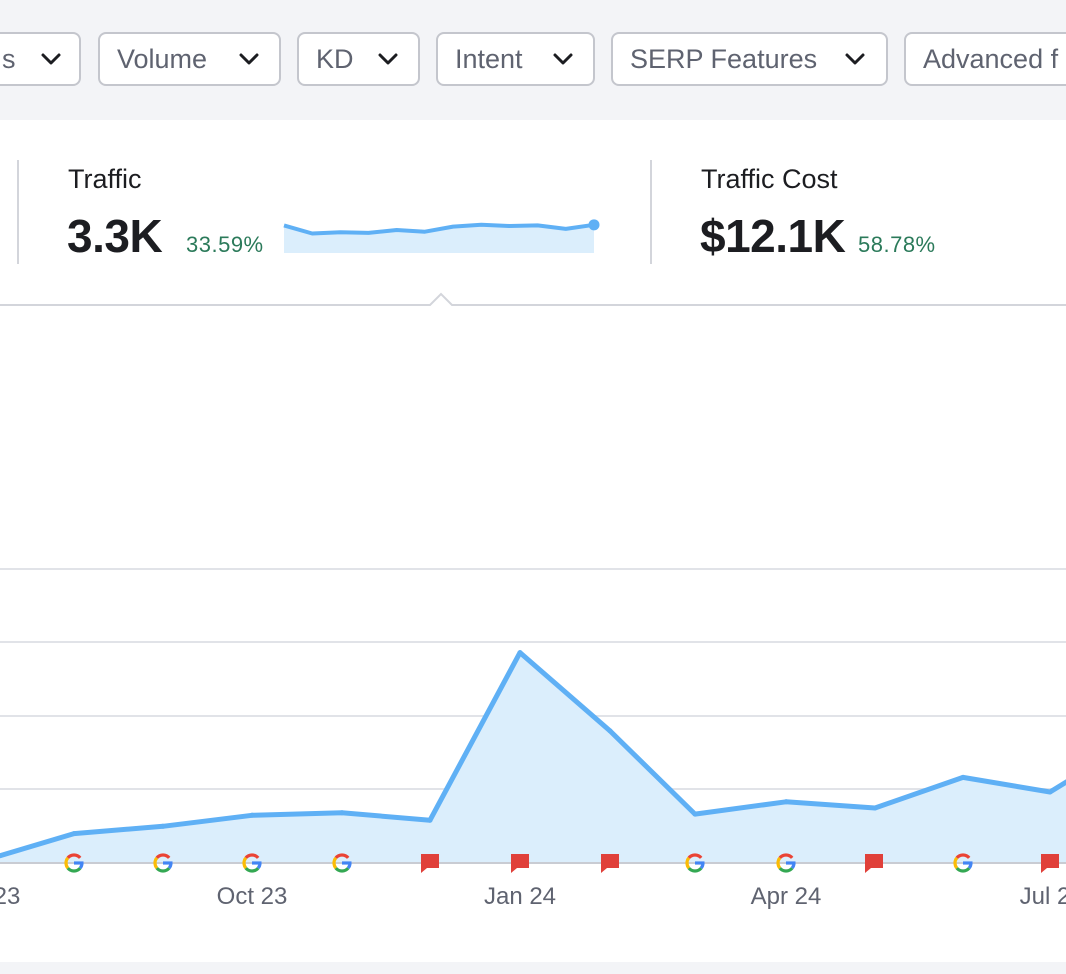  I want to click on traffic-sparkline, so click(441, 236).